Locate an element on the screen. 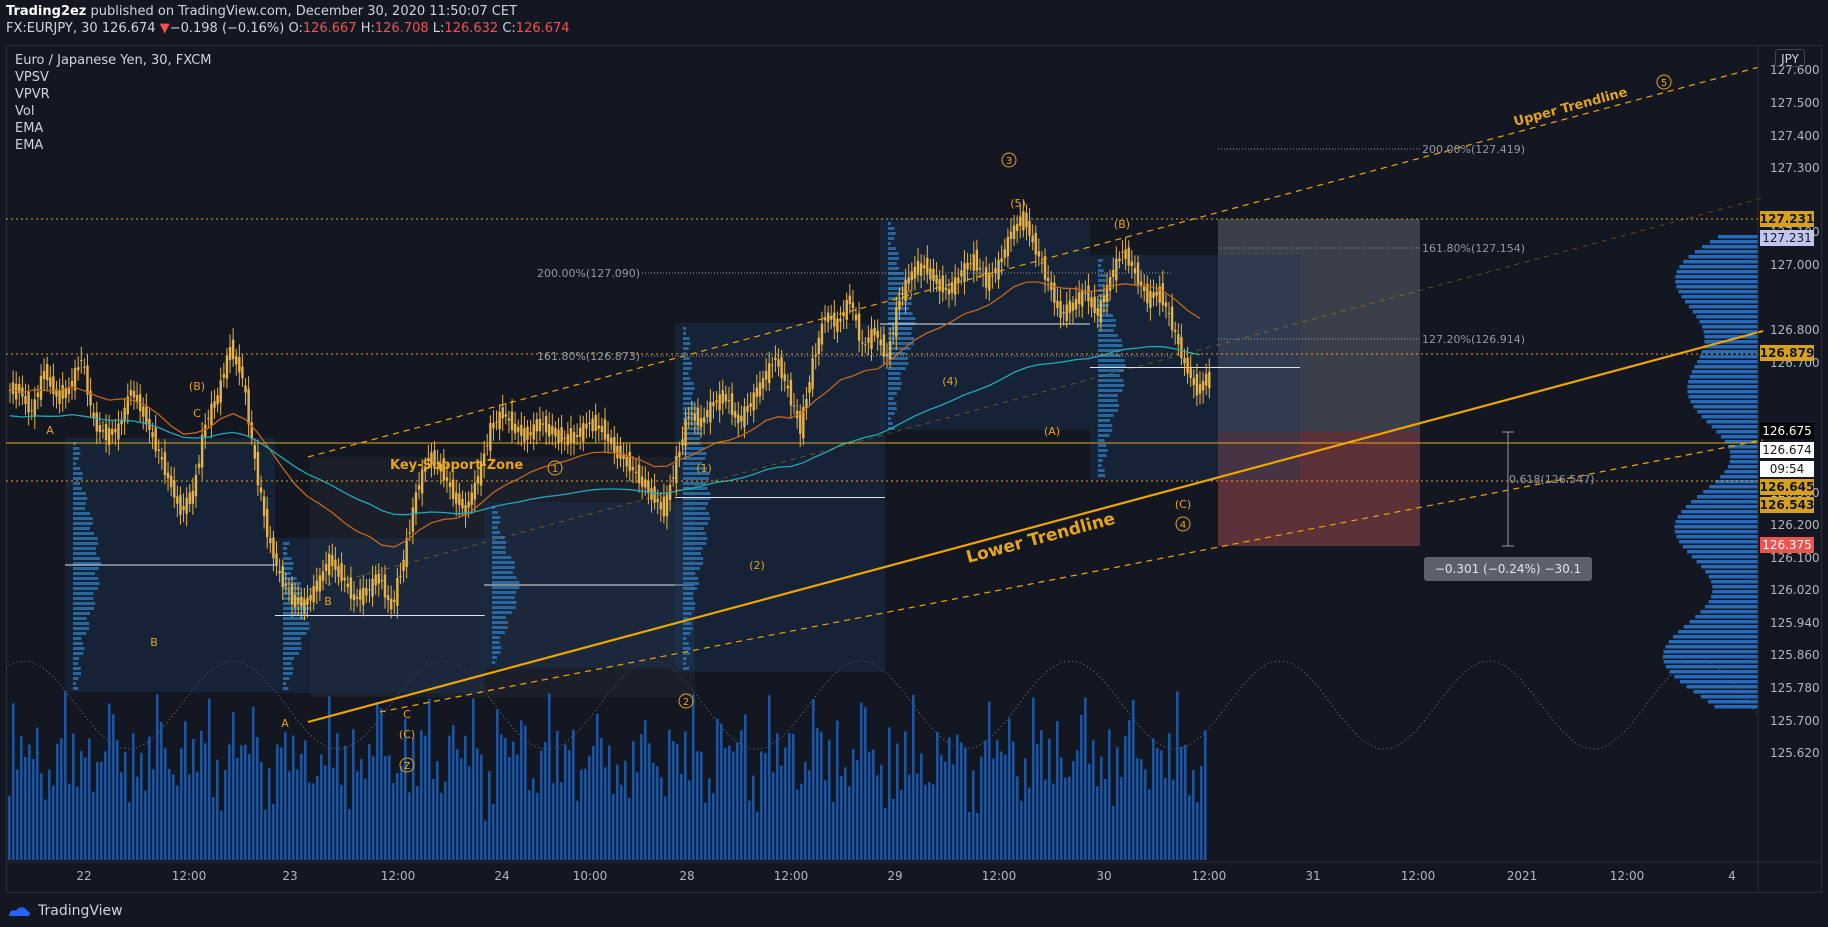 The height and width of the screenshot is (927, 1828). legend-title: Euro / Japanese Yen, 30, FXCM is located at coordinates (113, 60).